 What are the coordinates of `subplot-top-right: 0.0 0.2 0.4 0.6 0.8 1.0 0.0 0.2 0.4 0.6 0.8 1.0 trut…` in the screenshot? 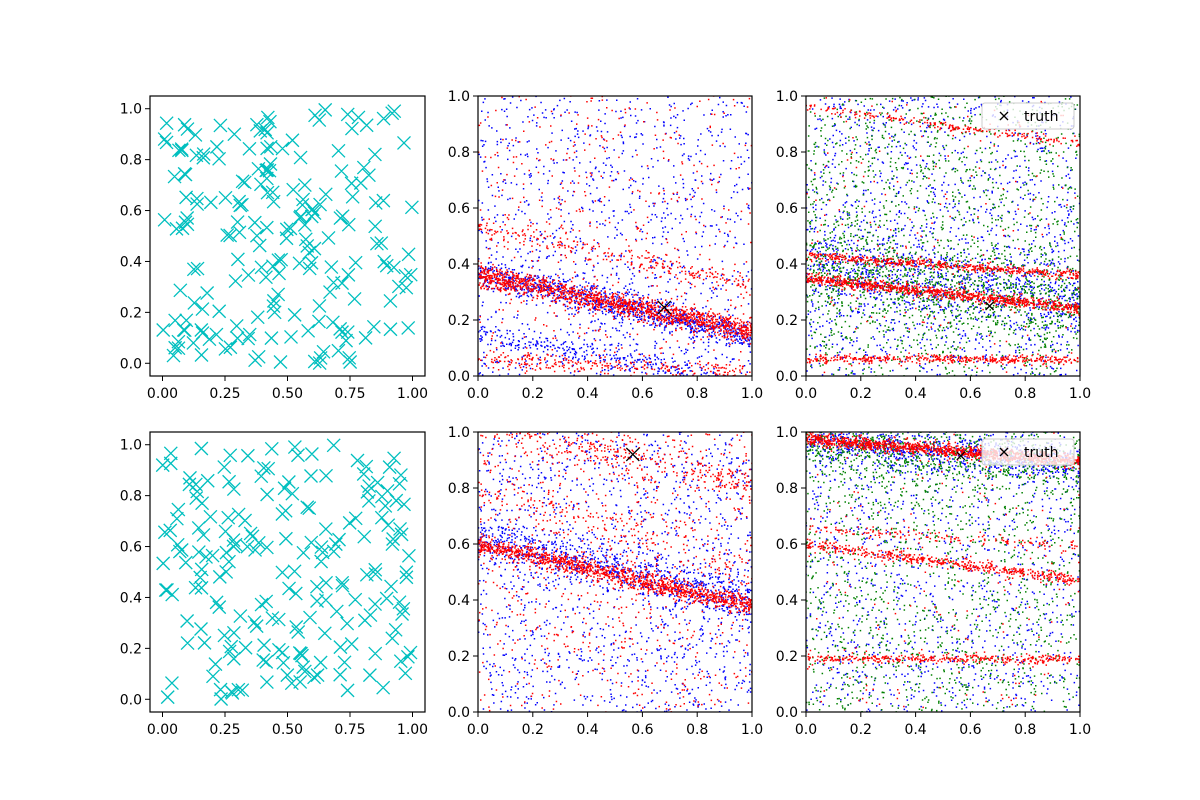 It's located at (933, 245).